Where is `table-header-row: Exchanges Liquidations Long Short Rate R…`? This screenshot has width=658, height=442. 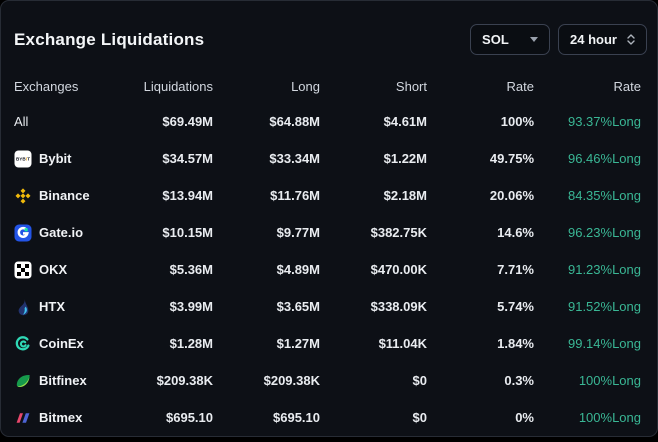
table-header-row: Exchanges Liquidations Long Short Rate R… is located at coordinates (329, 86).